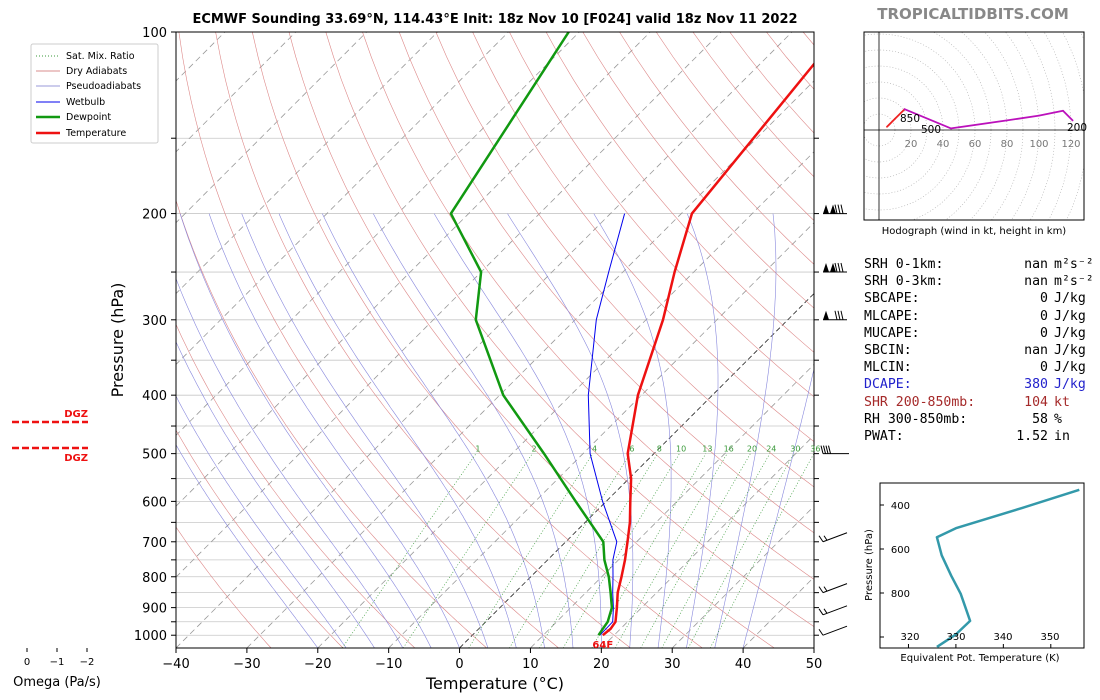  What do you see at coordinates (95, 133) in the screenshot?
I see `legend-temperature: Temperature` at bounding box center [95, 133].